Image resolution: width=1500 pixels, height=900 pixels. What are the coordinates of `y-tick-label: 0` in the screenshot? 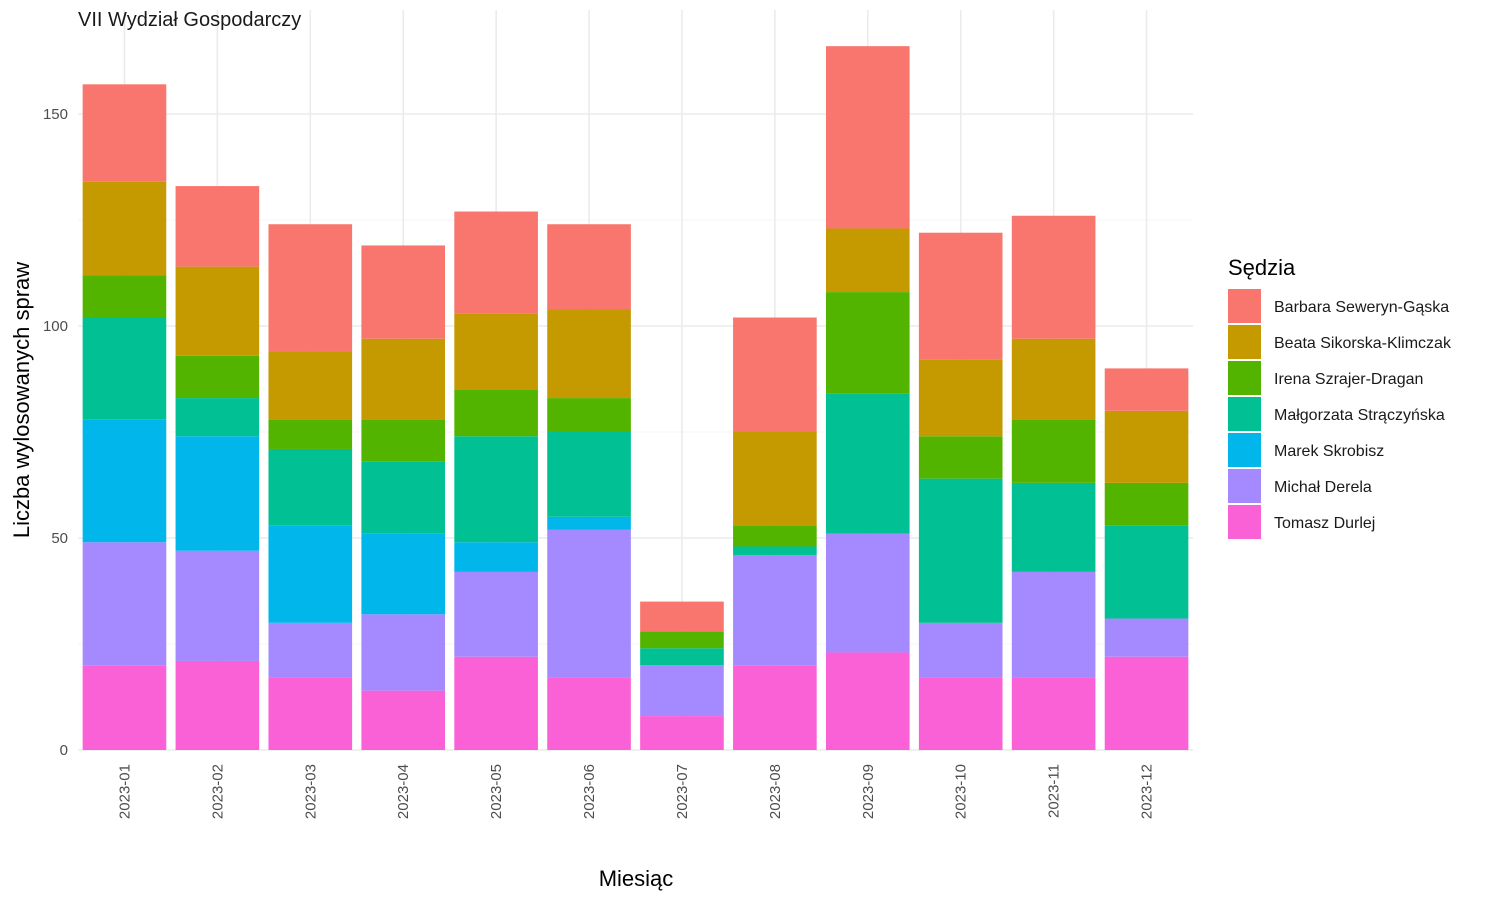 It's located at (64, 750).